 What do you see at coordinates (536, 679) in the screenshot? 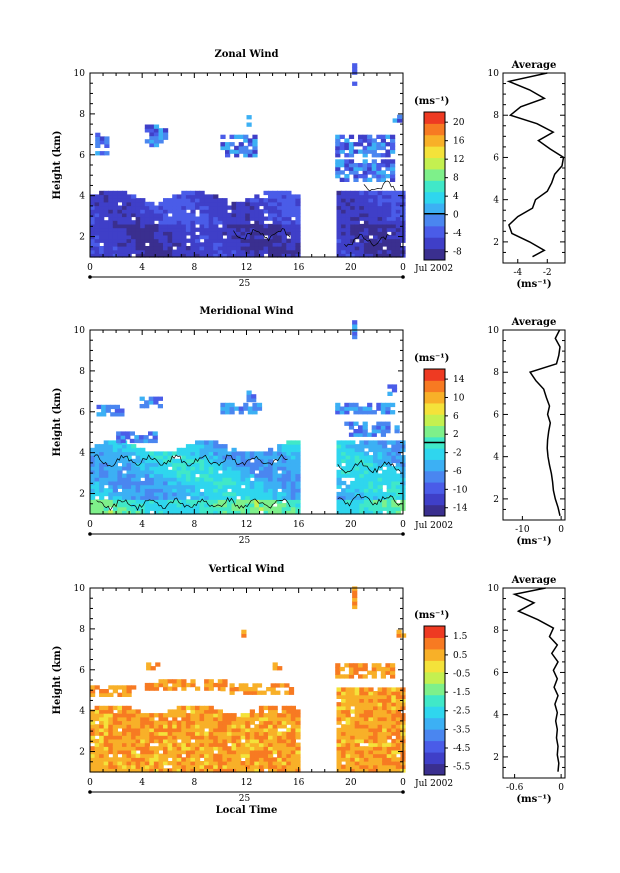
I see `profile-line` at bounding box center [536, 679].